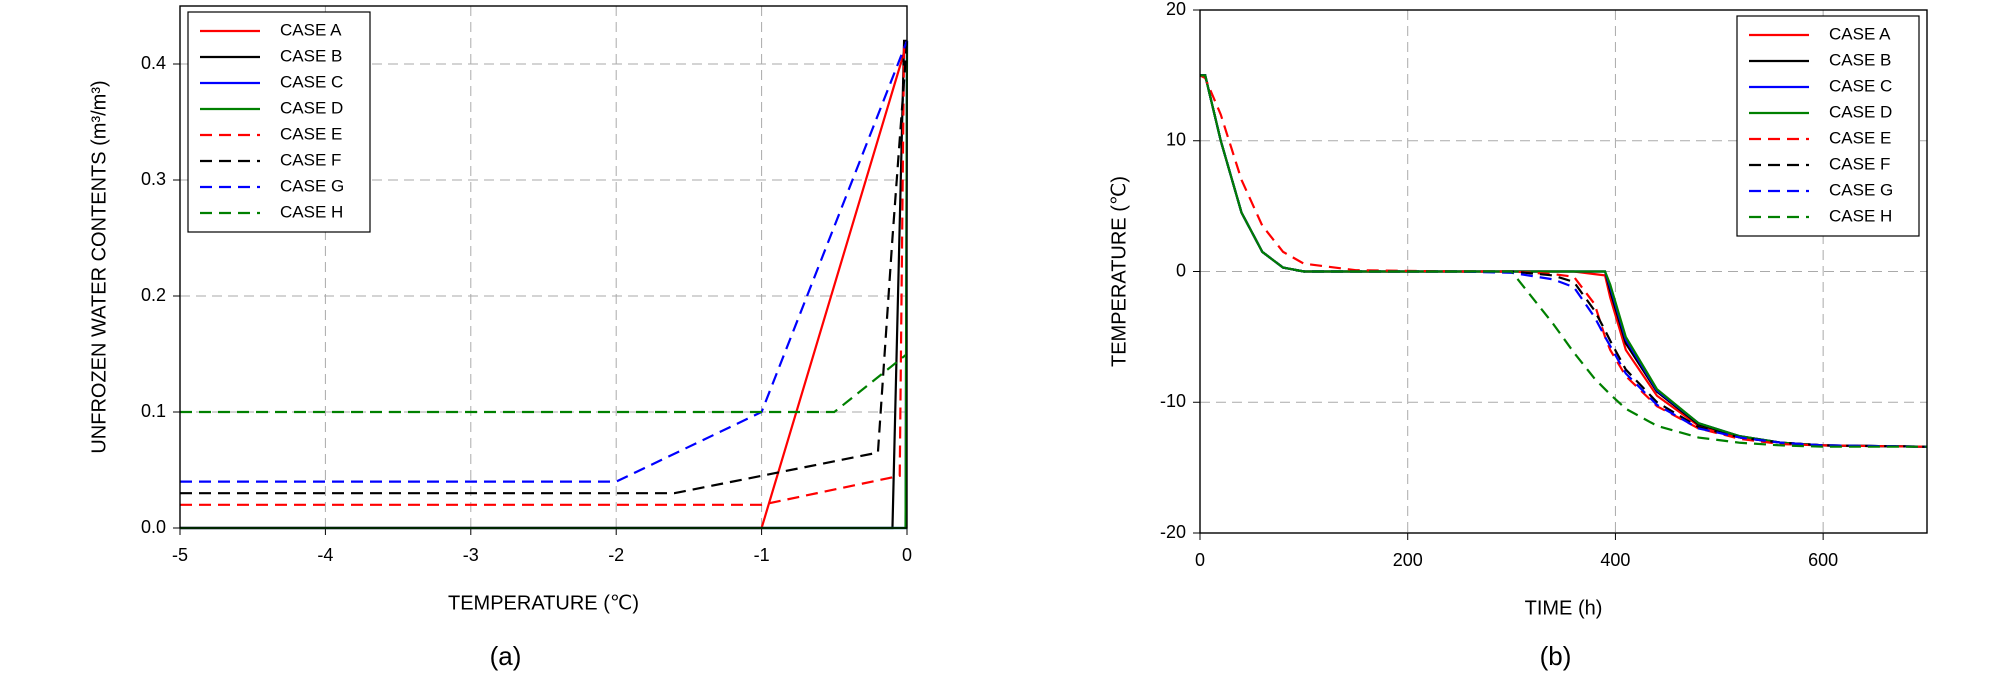  Describe the element at coordinates (1615, 560) in the screenshot. I see `x-tick-label: 400` at that location.